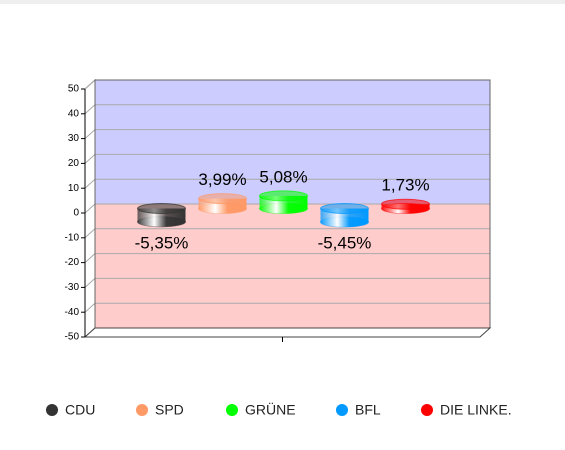 Image resolution: width=565 pixels, height=450 pixels. I want to click on y-tick-label: -20, so click(72, 262).